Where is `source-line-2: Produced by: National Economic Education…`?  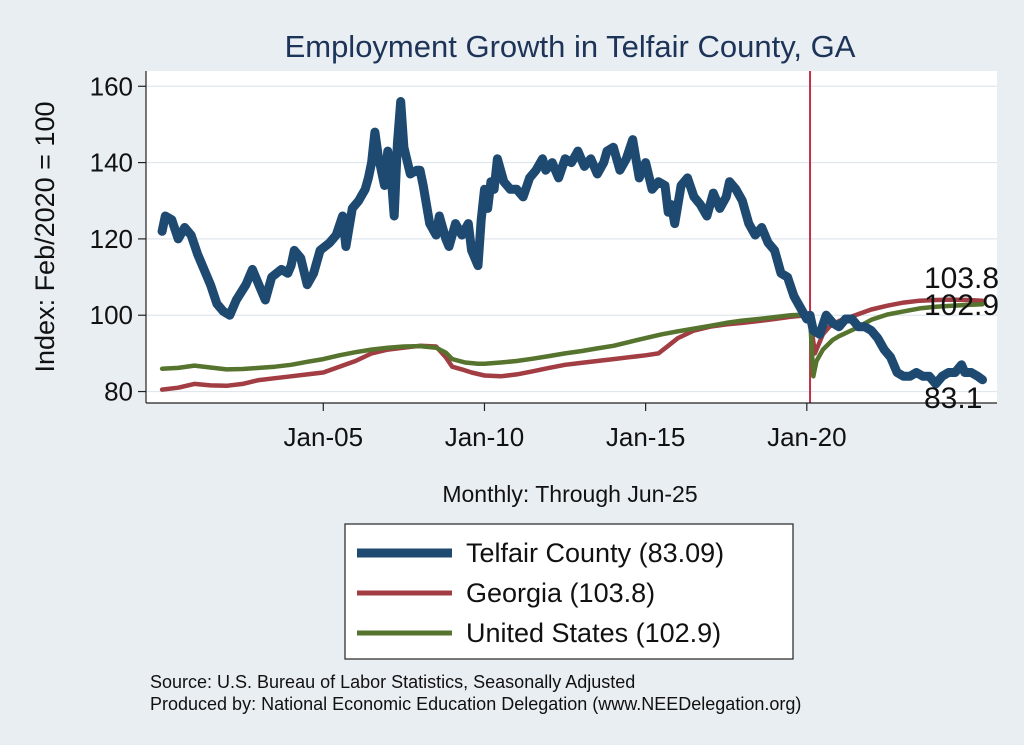
source-line-2: Produced by: National Economic Education… is located at coordinates (475, 704).